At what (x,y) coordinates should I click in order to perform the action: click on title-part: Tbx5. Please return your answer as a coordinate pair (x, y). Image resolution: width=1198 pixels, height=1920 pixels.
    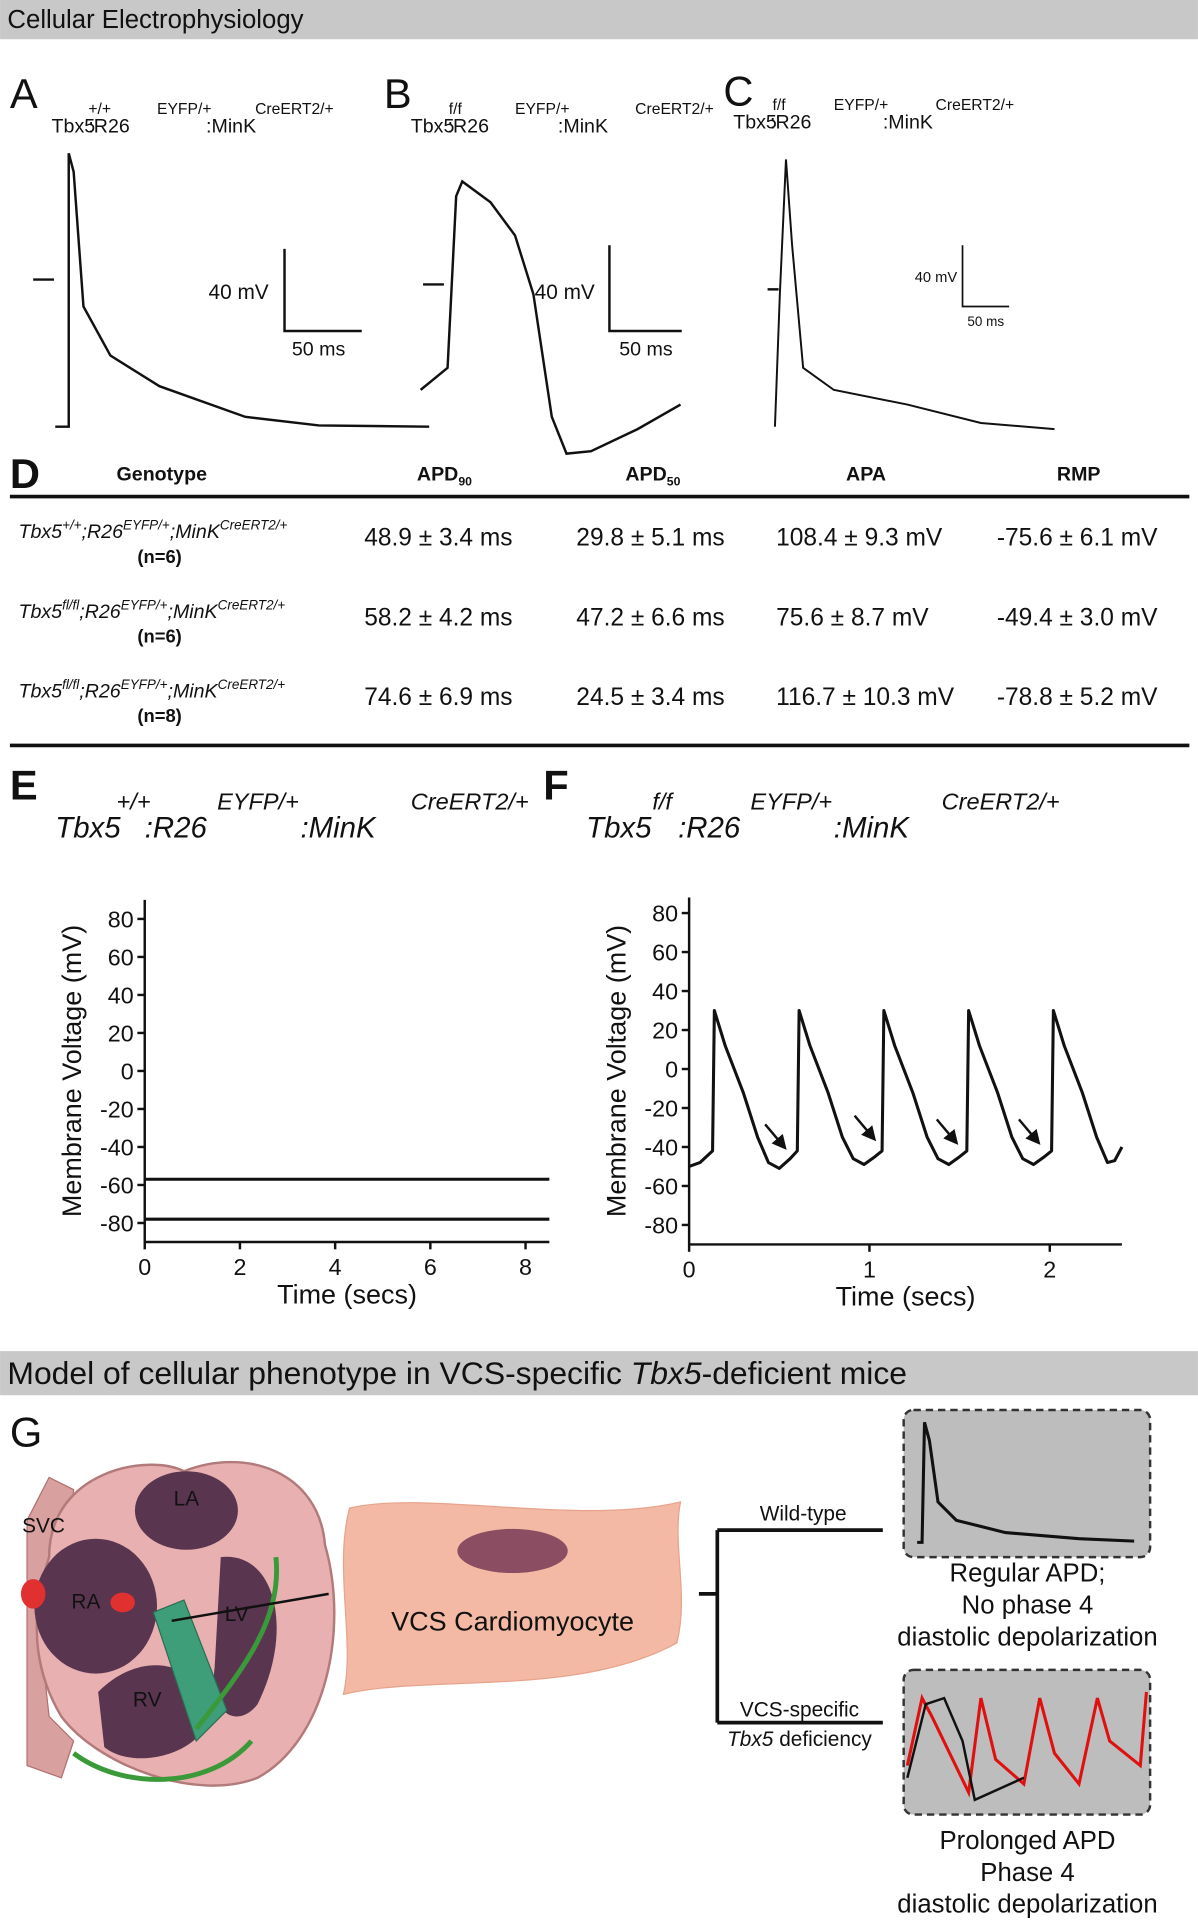
    Looking at the image, I should click on (666, 1373).